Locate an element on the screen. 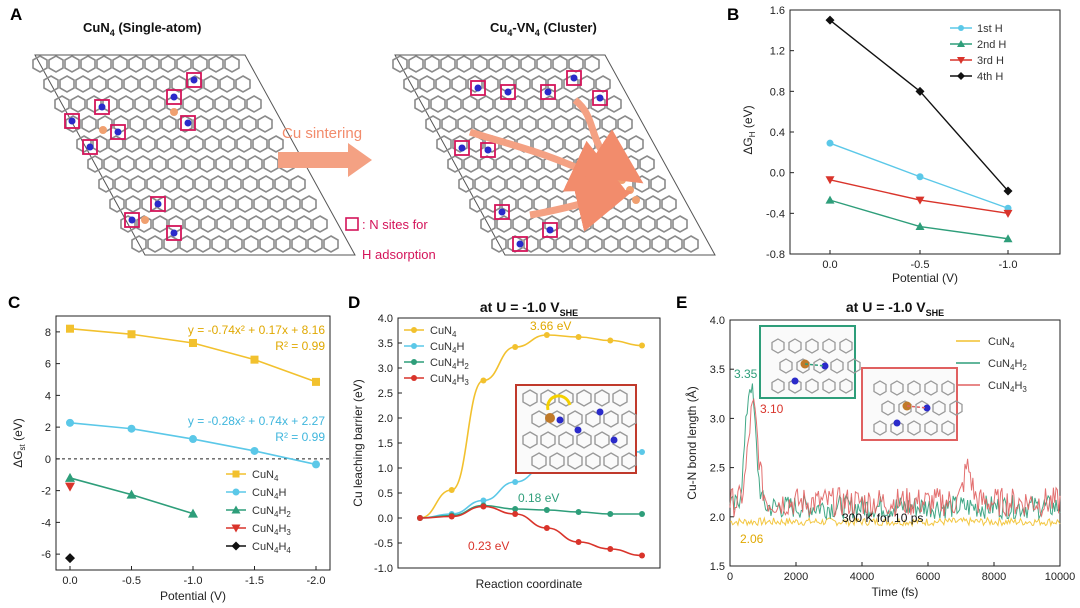  inset-nitrogen-atom is located at coordinates (600, 412).